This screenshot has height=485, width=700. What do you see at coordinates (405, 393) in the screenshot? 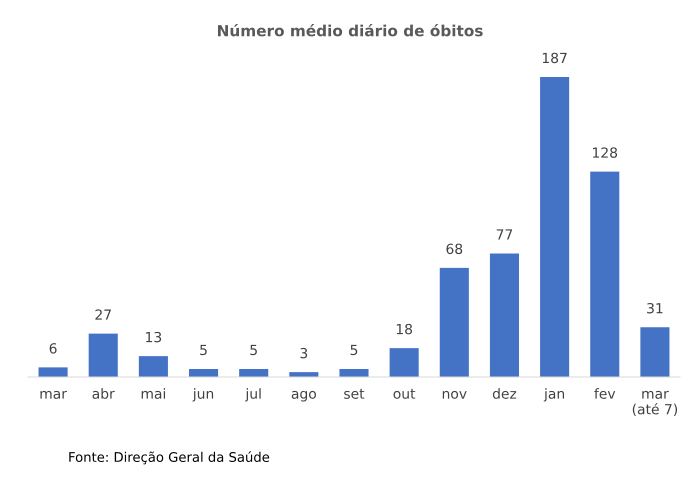
I see `x-tick-label: out` at bounding box center [405, 393].